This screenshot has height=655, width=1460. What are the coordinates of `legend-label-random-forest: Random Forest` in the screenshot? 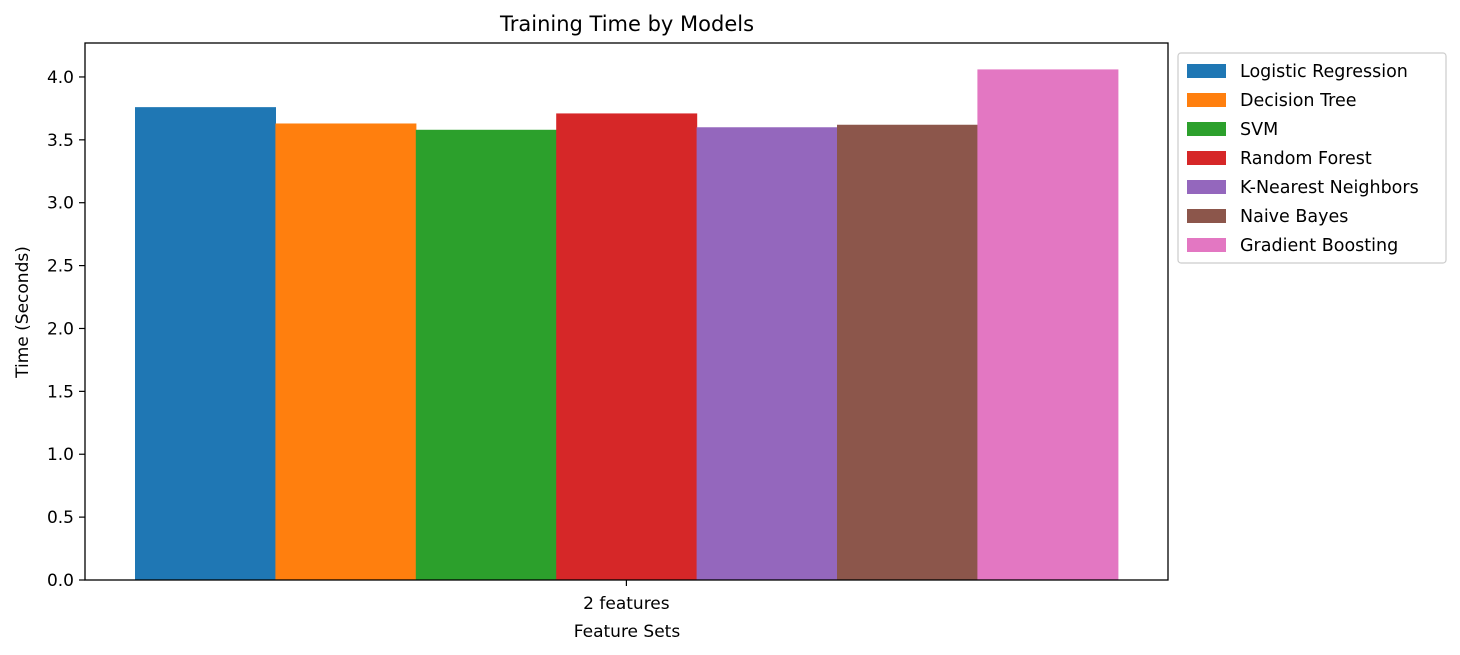 It's located at (1306, 159).